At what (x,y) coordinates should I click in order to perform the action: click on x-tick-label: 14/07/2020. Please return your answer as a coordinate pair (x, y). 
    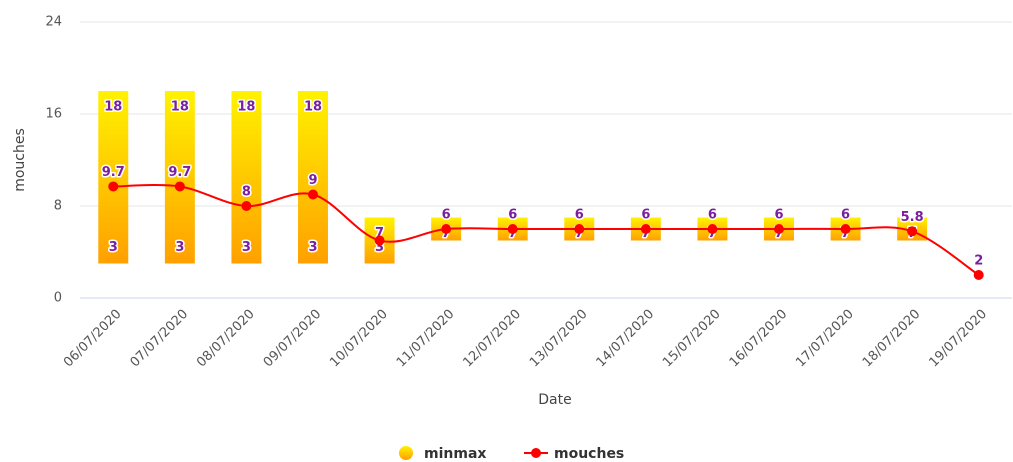
    Looking at the image, I should click on (626, 339).